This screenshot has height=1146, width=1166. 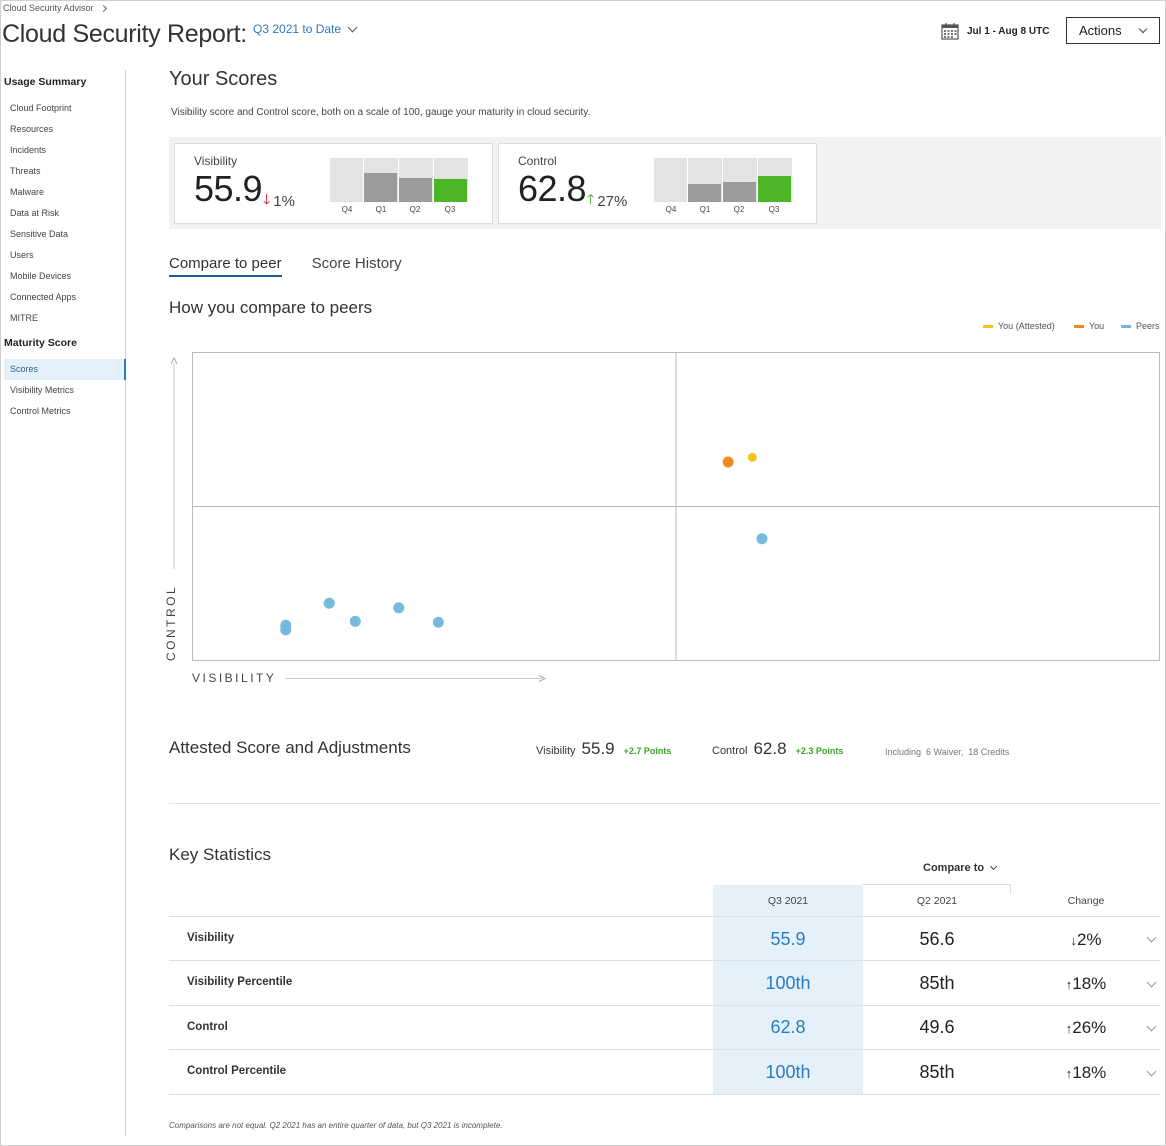 I want to click on visibility-card-change-value: 1%, so click(x=284, y=201).